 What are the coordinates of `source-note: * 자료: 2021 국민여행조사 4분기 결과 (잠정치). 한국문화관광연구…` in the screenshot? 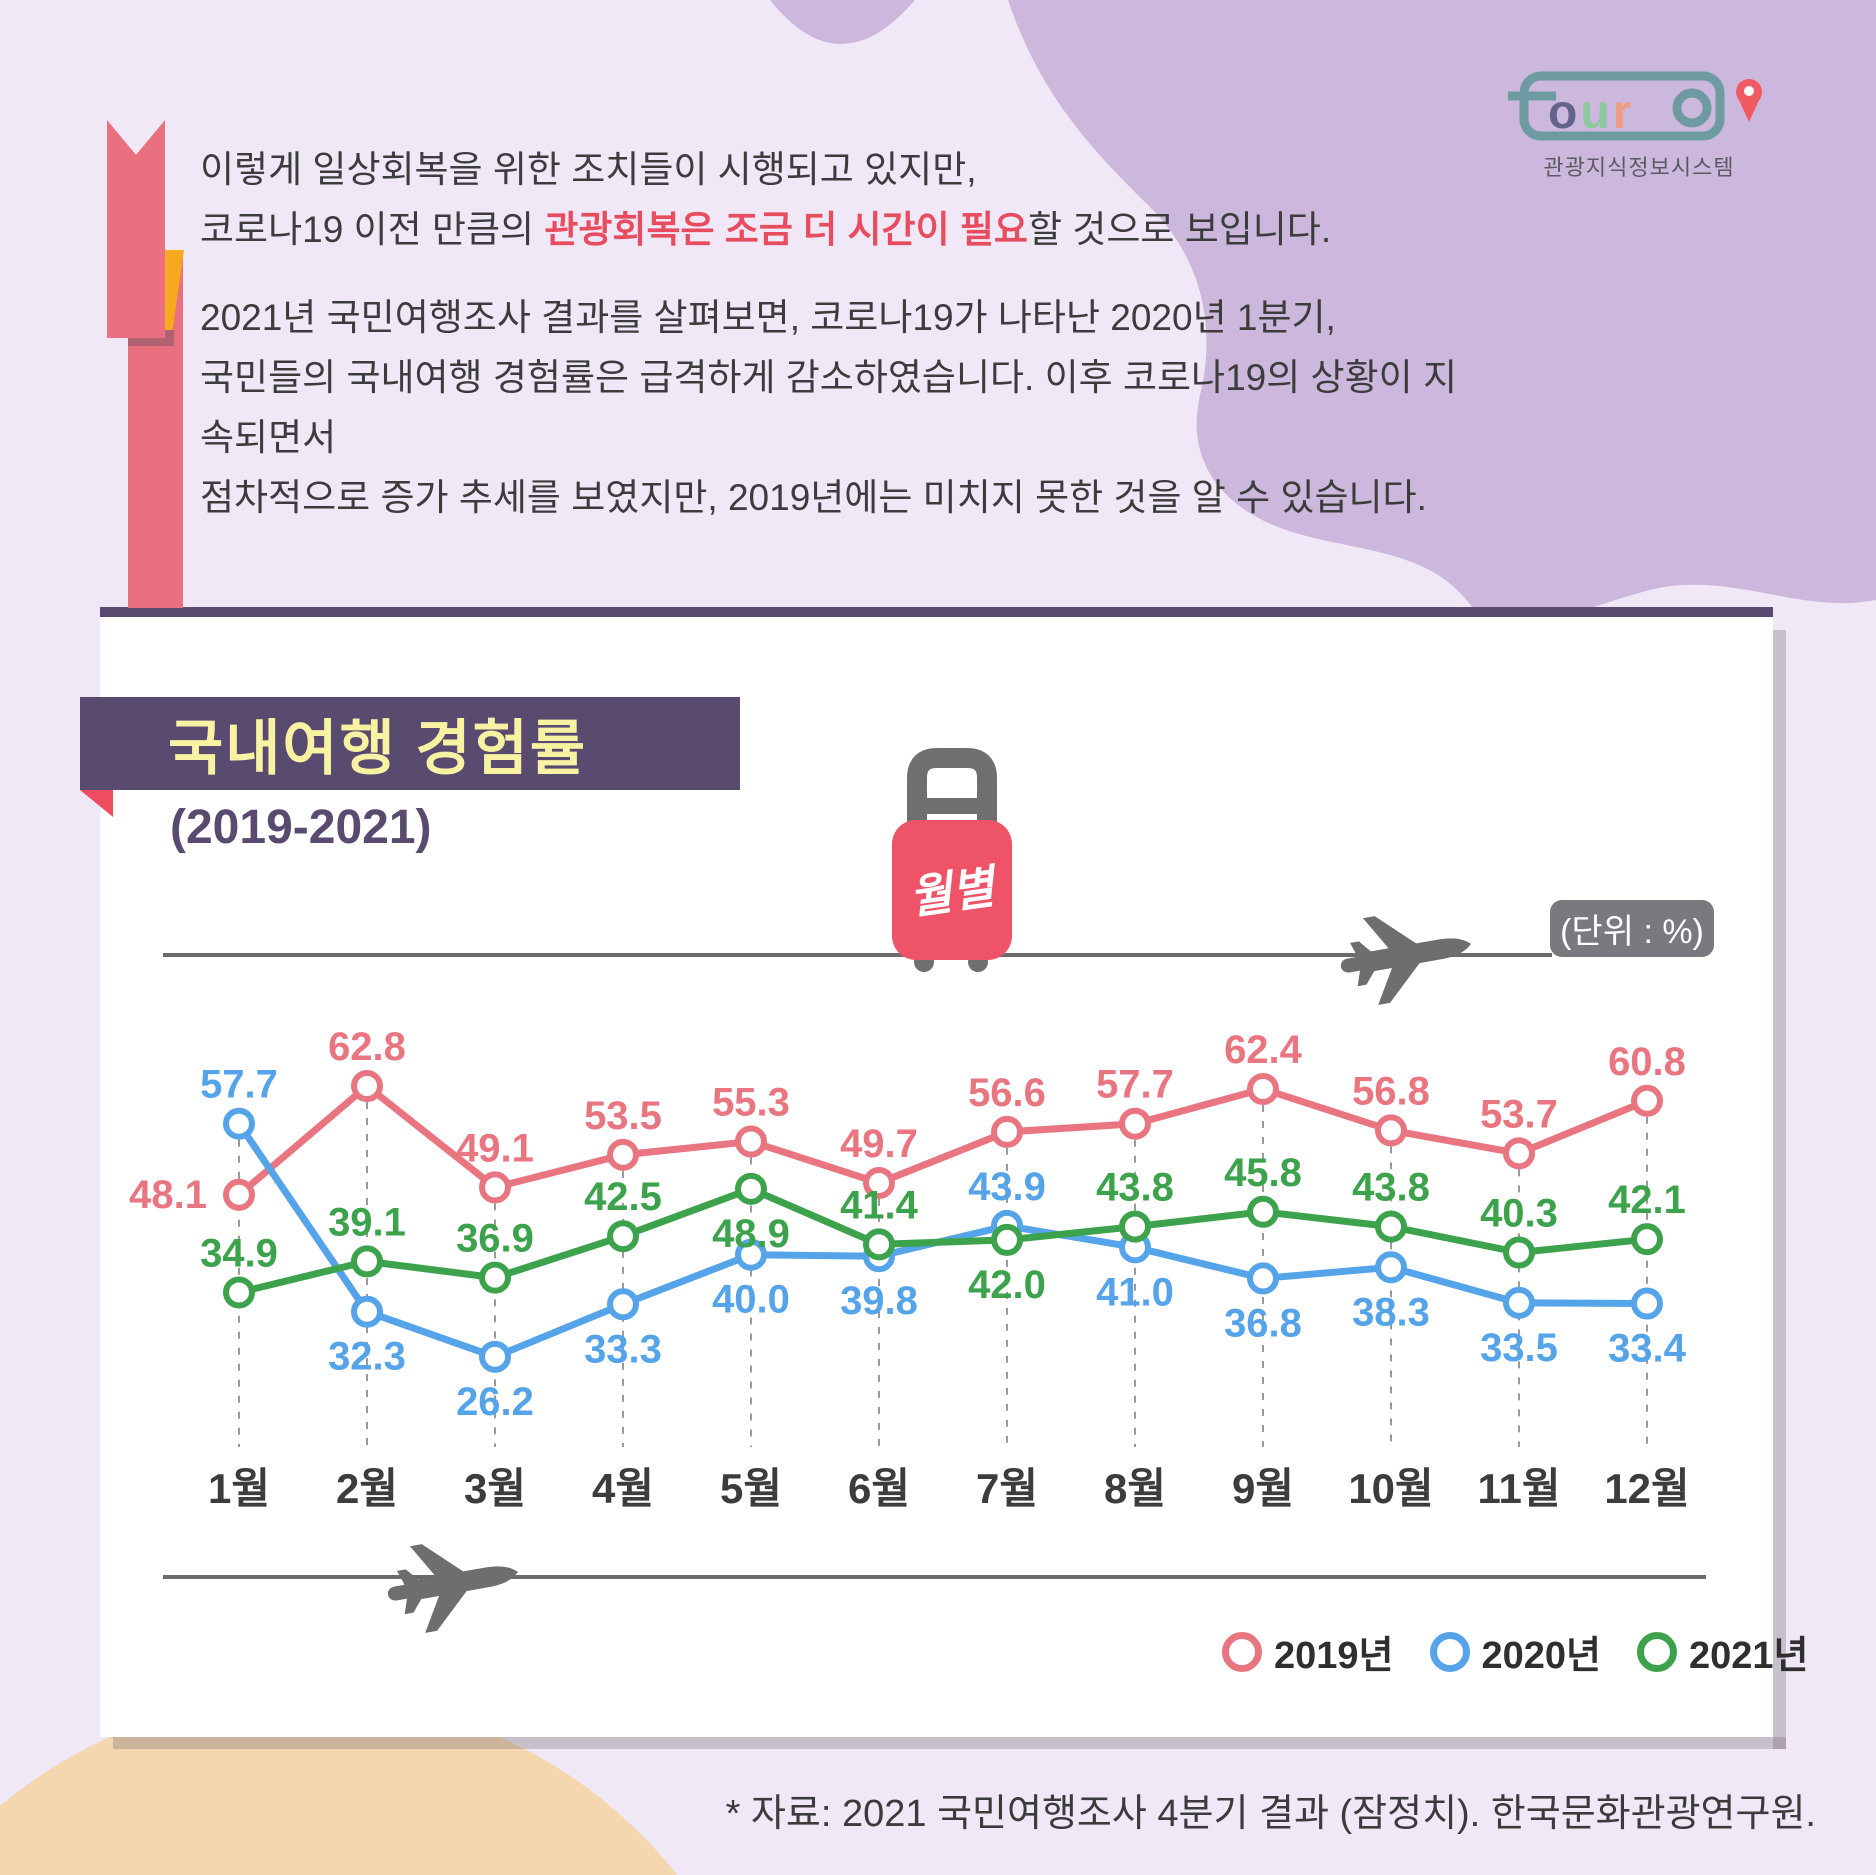 It's located at (1270, 1814).